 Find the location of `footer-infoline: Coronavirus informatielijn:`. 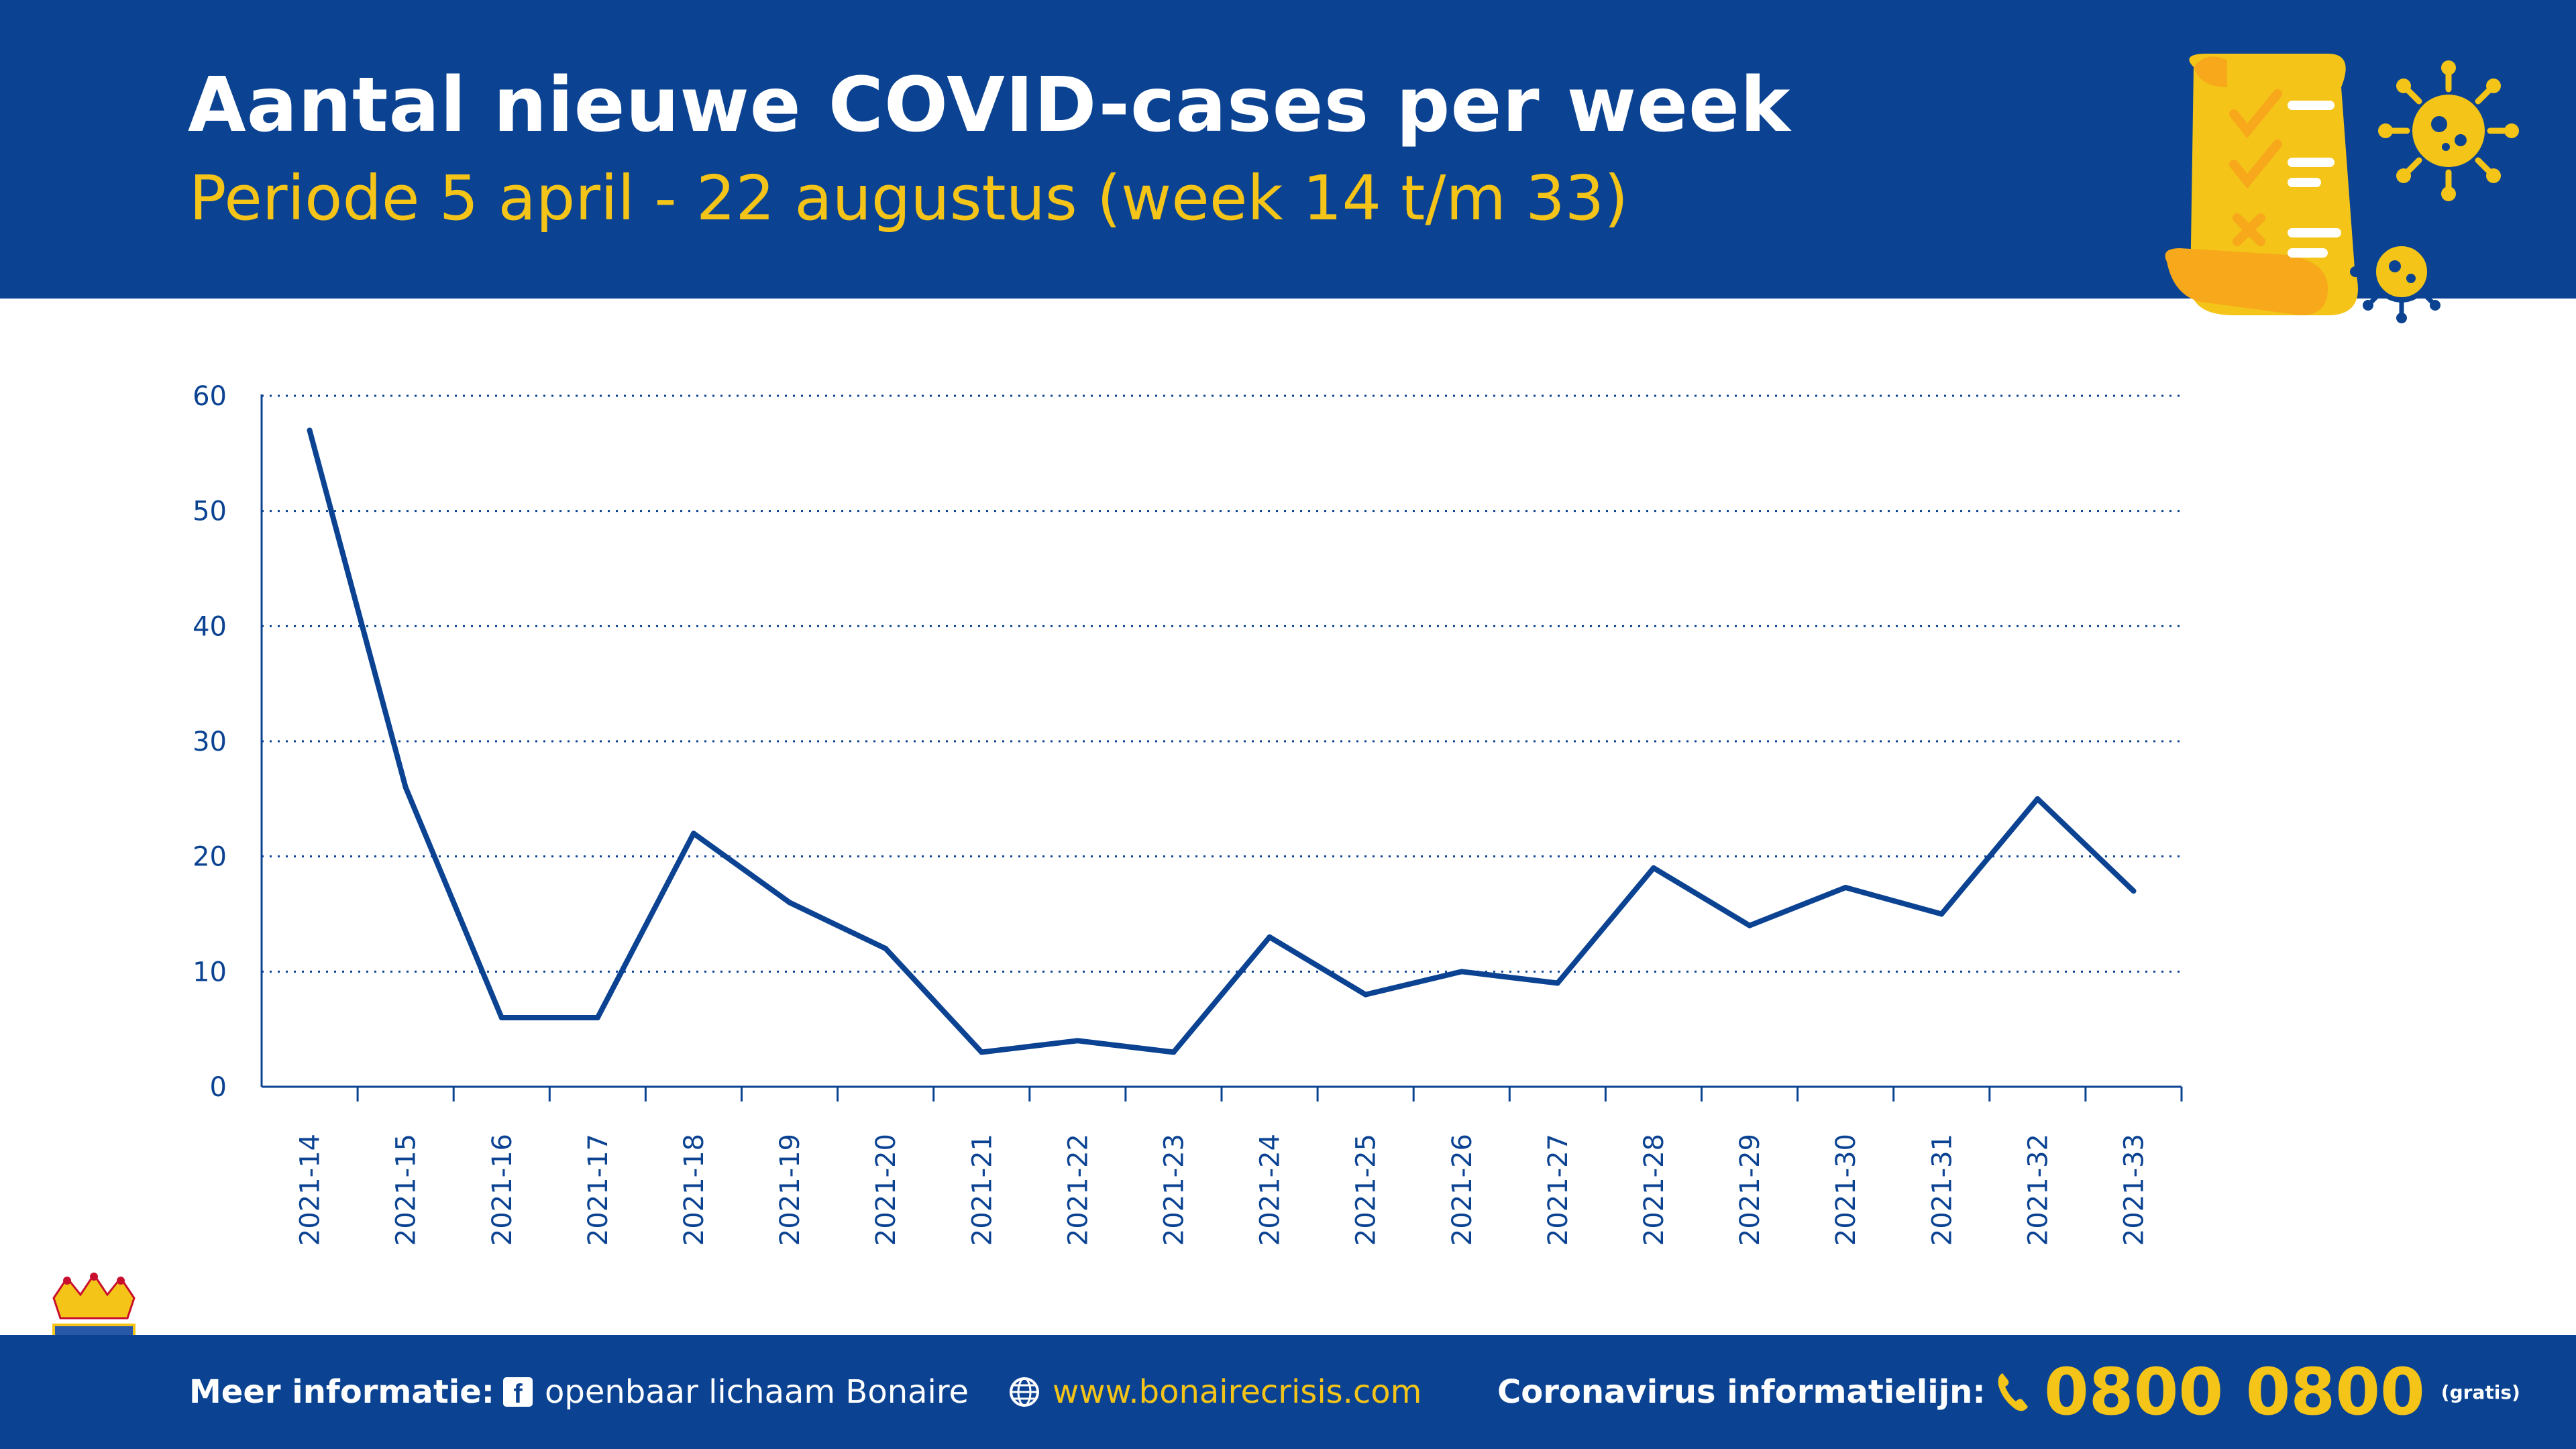

footer-infoline: Coronavirus informatielijn: is located at coordinates (1741, 1392).